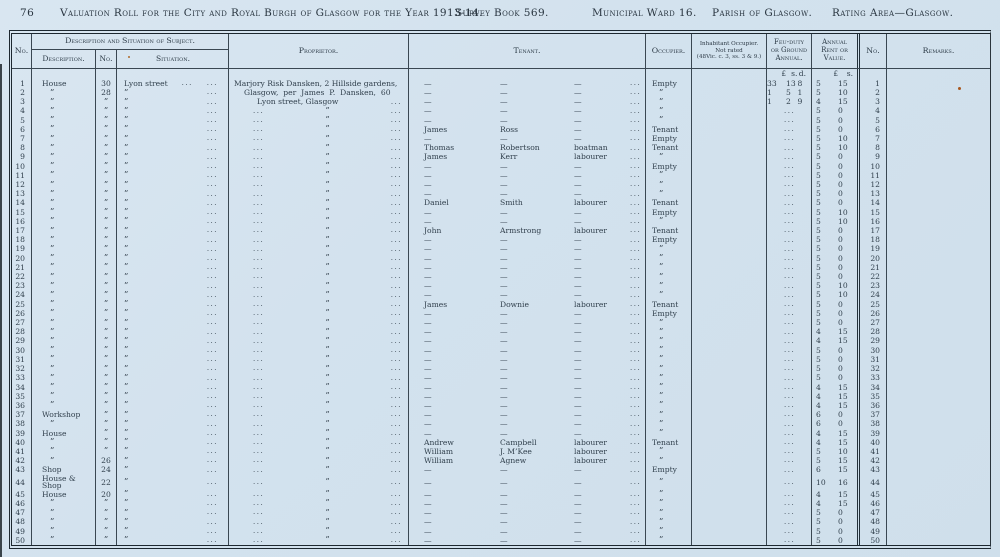 The width and height of the screenshot is (1000, 557). I want to click on cell-row-number-2: 11, so click(873, 176).